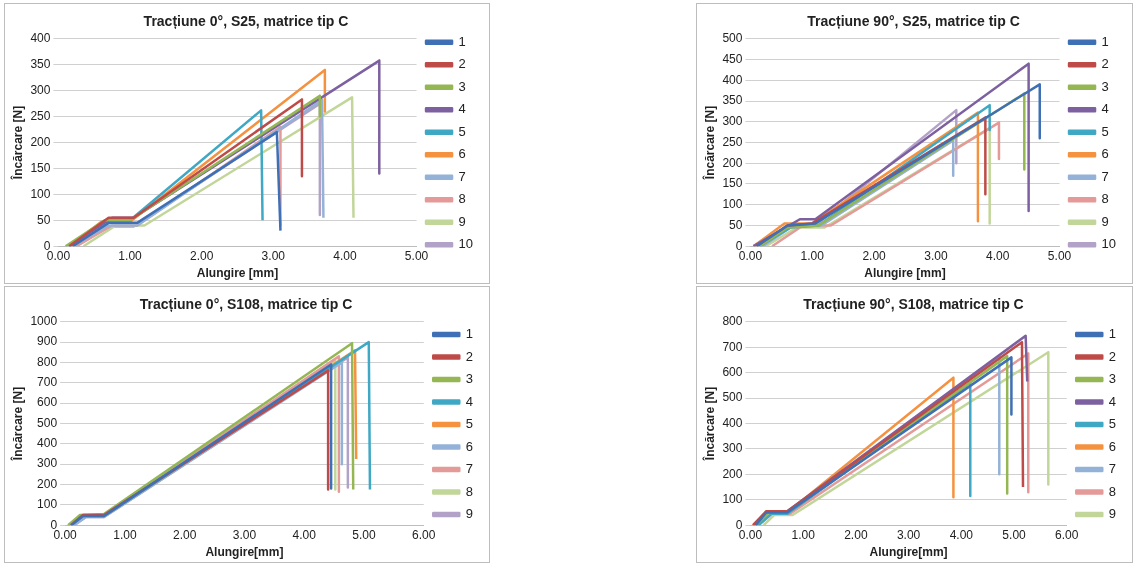  I want to click on chart-title: Tracțiune 90°, S108, matrice tip C, so click(913, 304).